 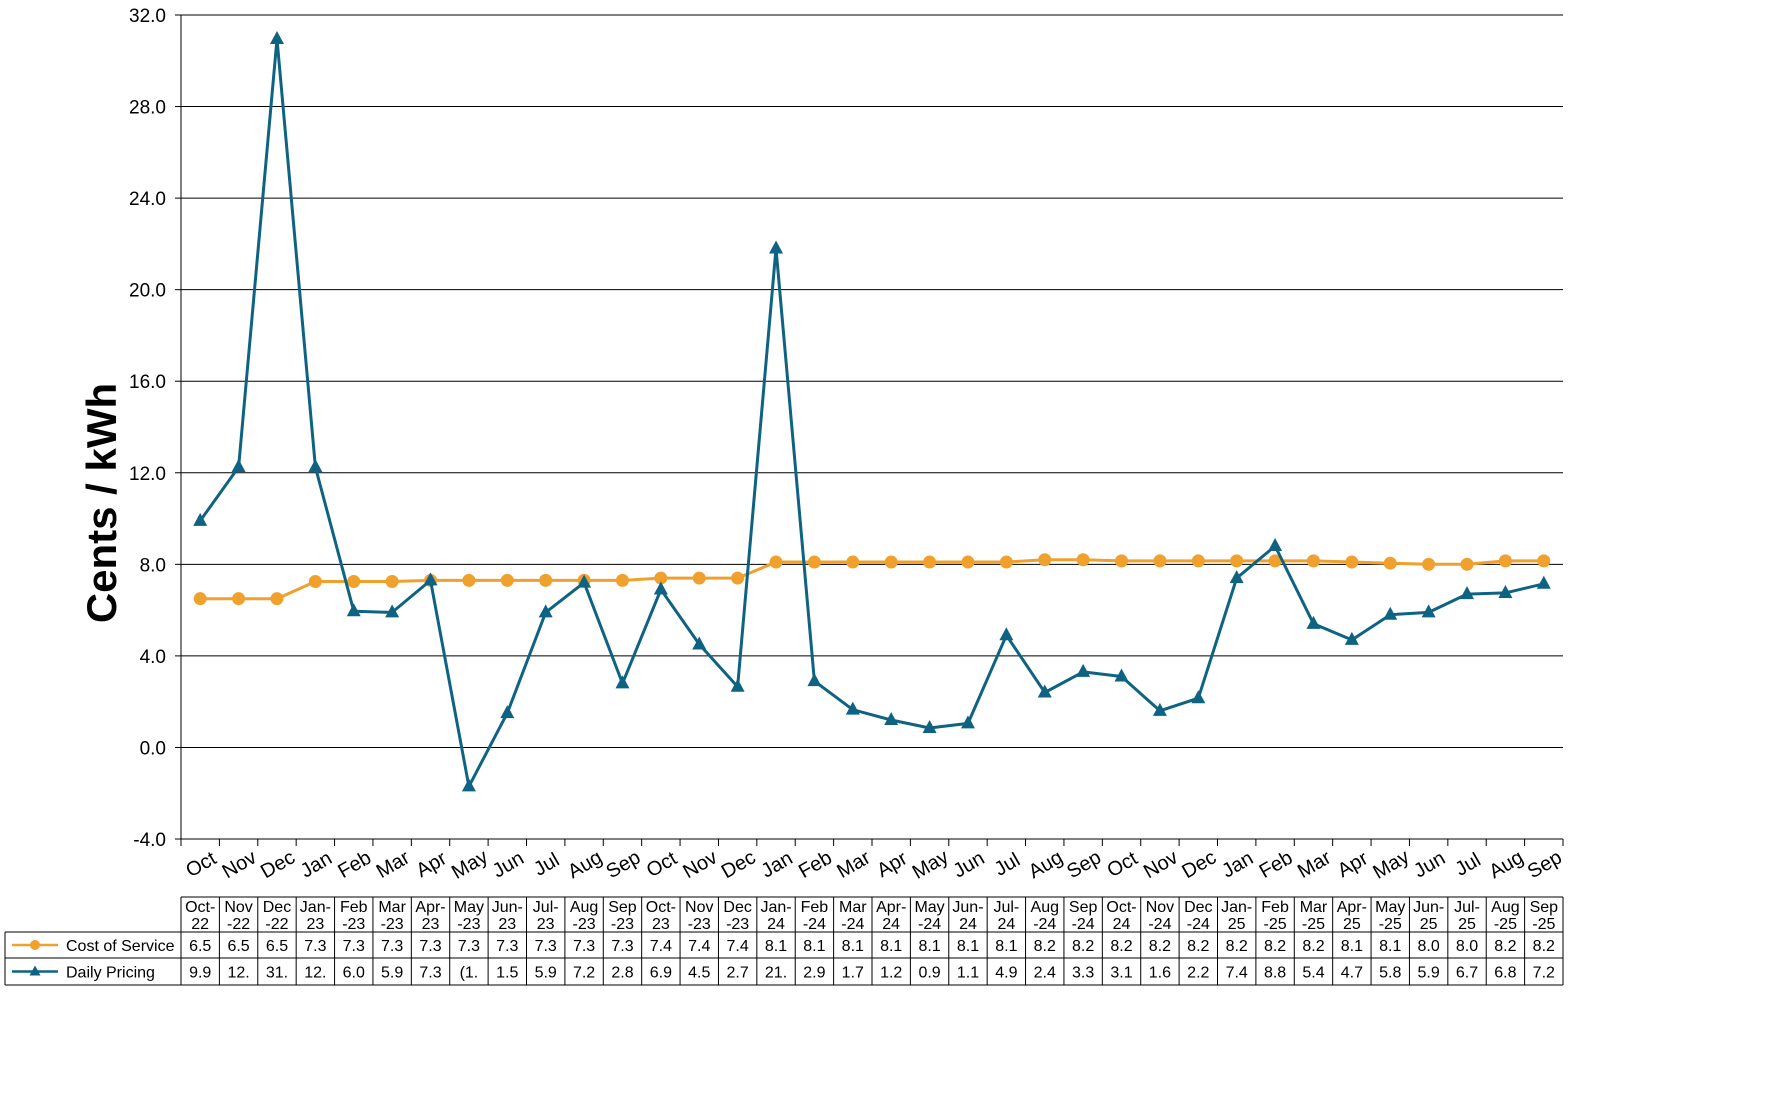 I want to click on table-header-cell: Dec, so click(x=277, y=907).